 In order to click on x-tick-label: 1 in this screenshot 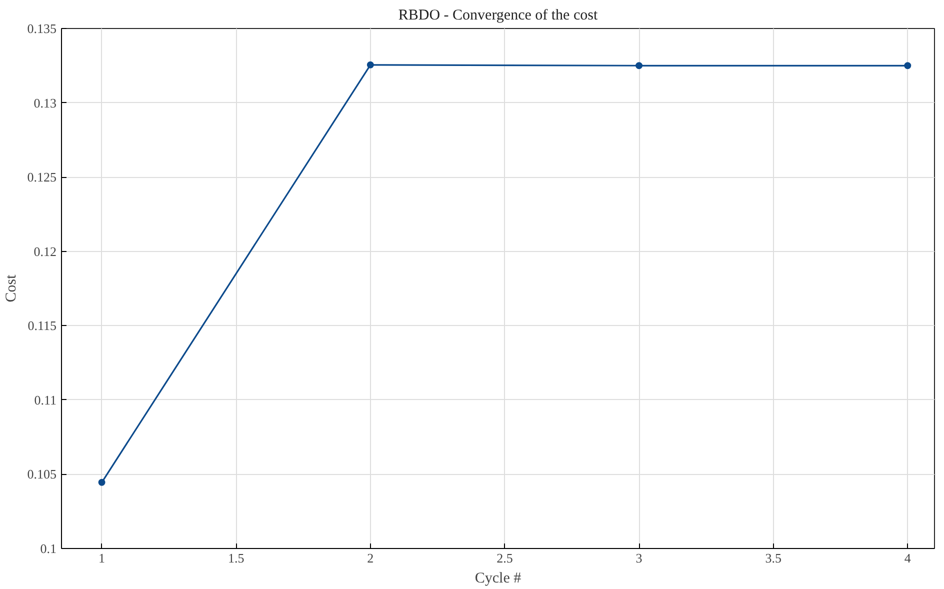, I will do `click(102, 558)`.